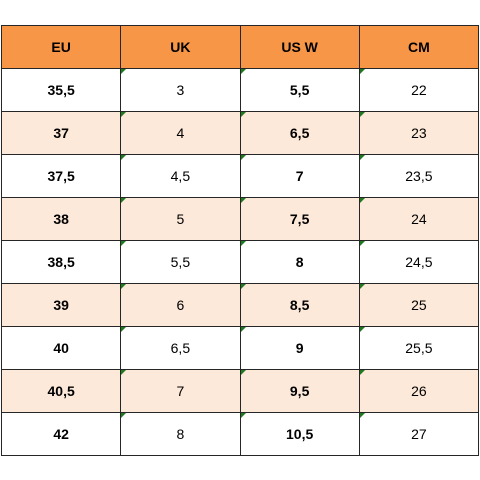 This screenshot has height=480, width=480. I want to click on table-row: 37 4 6,5 23, so click(240, 133).